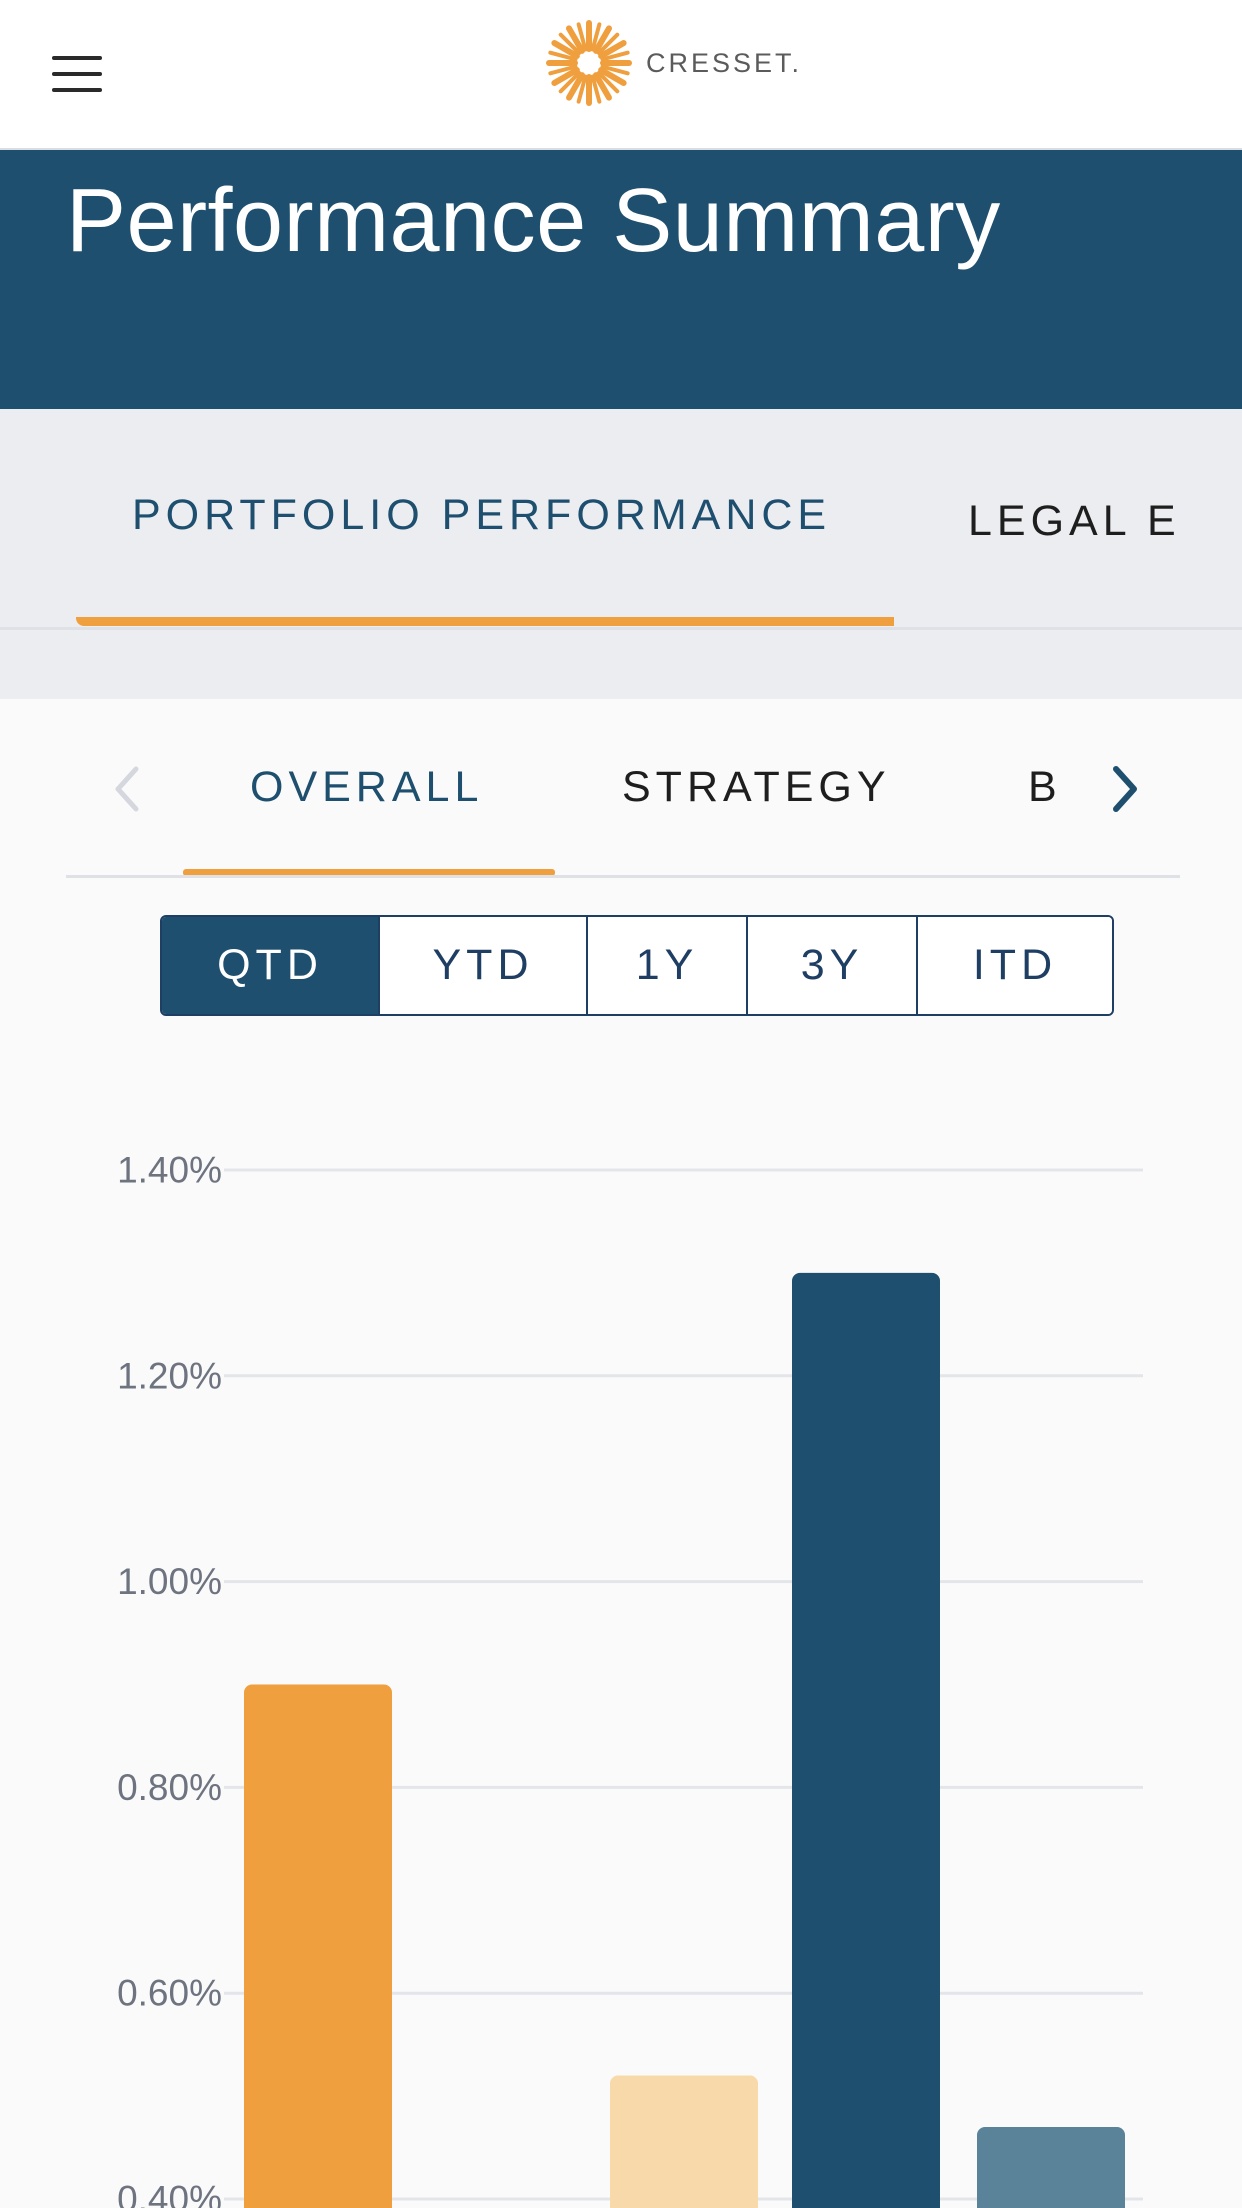 Image resolution: width=1242 pixels, height=2208 pixels. I want to click on period-ytd-button: YTD, so click(482, 965).